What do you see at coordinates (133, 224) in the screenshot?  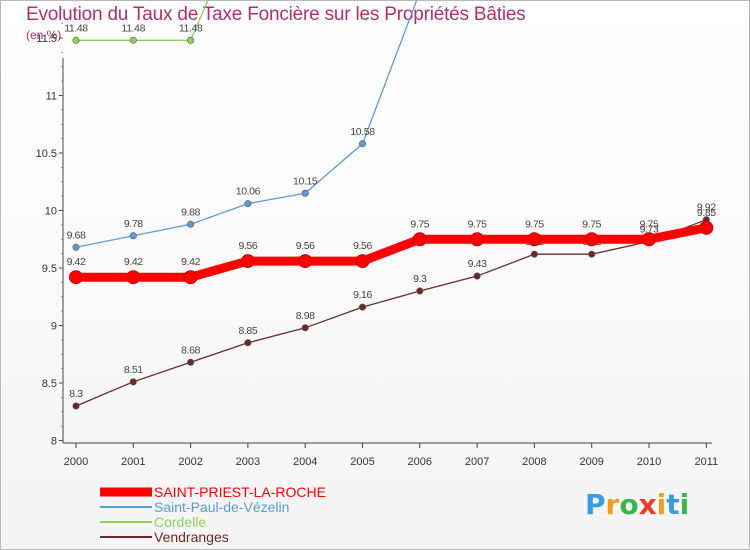 I see `data-label: 9.78` at bounding box center [133, 224].